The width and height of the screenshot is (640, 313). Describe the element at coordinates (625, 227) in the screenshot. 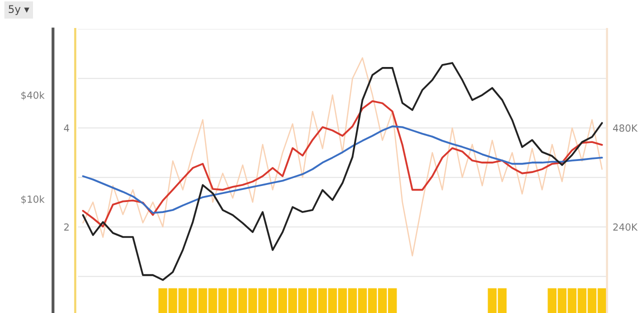

I see `y3-tick-label: 240K` at that location.